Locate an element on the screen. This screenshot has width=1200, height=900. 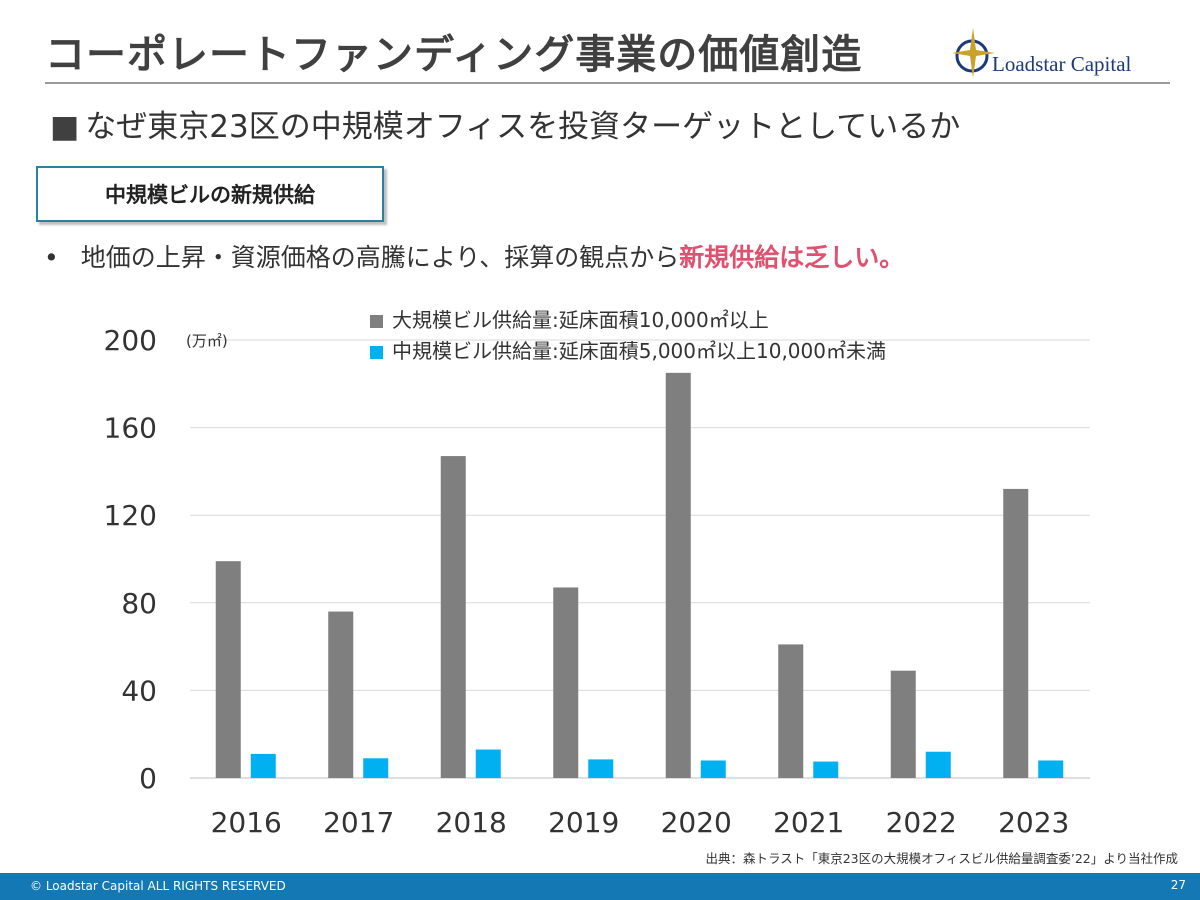
y-tick-label: 40 is located at coordinates (139, 690).